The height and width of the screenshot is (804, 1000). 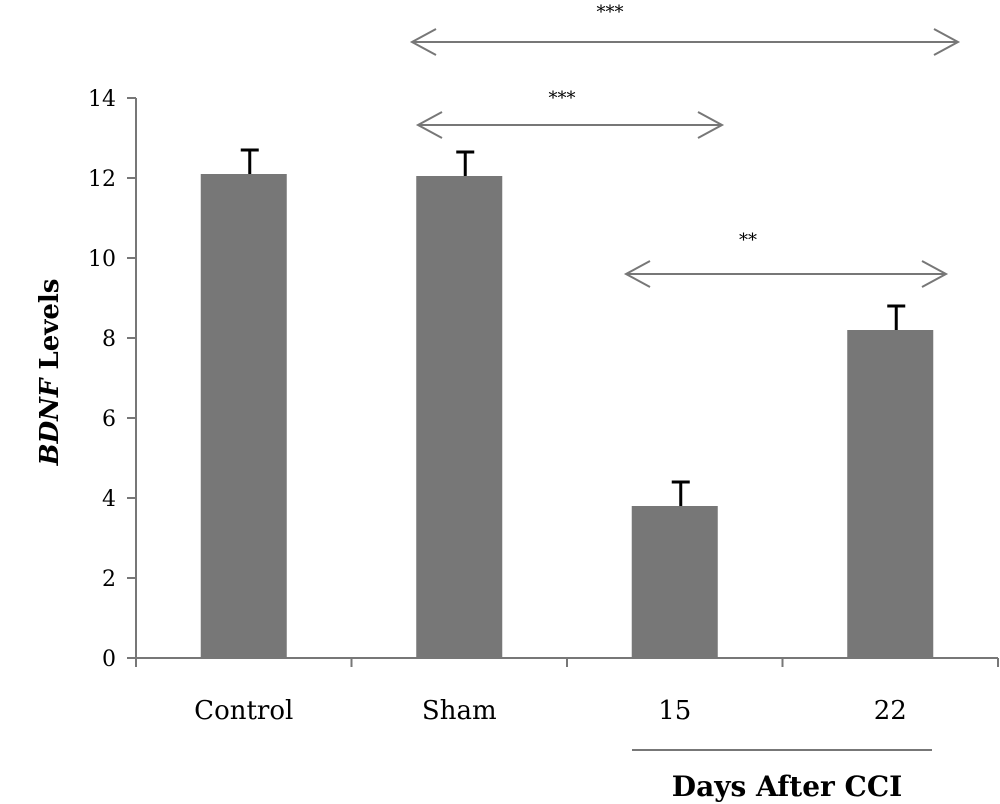 What do you see at coordinates (50, 421) in the screenshot?
I see `y-axis-label-italic: BDNF` at bounding box center [50, 421].